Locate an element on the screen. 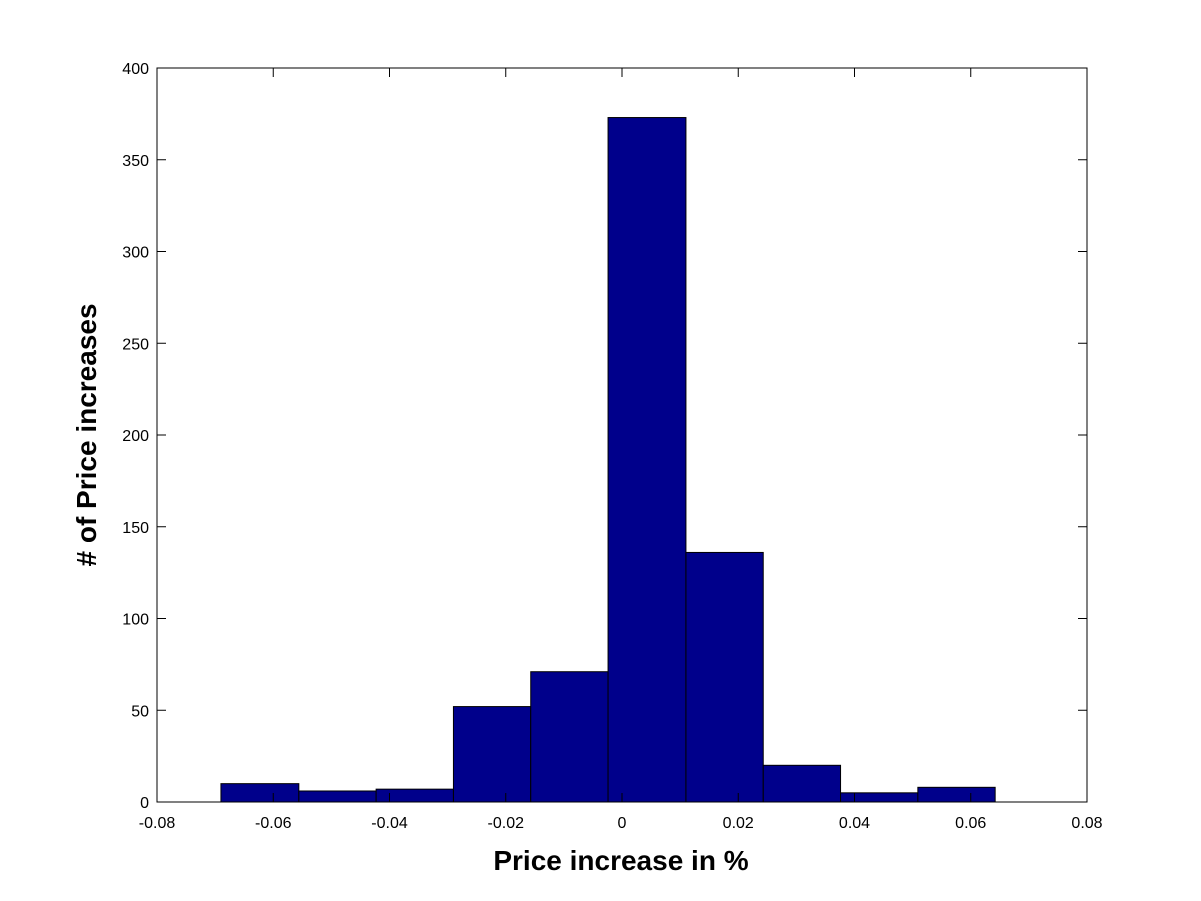 The image size is (1201, 901). y-tick-label: 50 is located at coordinates (140, 711).